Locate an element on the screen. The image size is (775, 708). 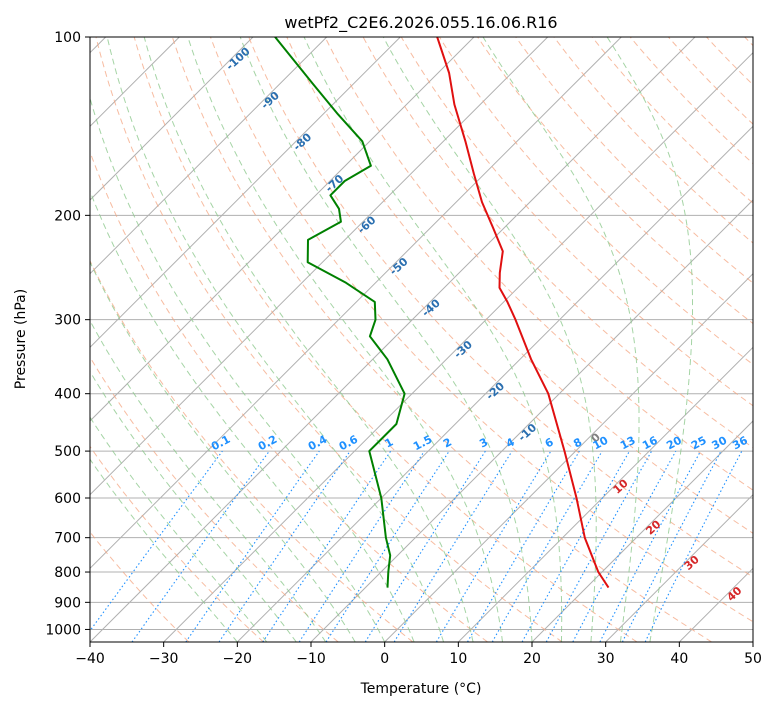
y-tick-label: 500 is located at coordinates (67, 452).